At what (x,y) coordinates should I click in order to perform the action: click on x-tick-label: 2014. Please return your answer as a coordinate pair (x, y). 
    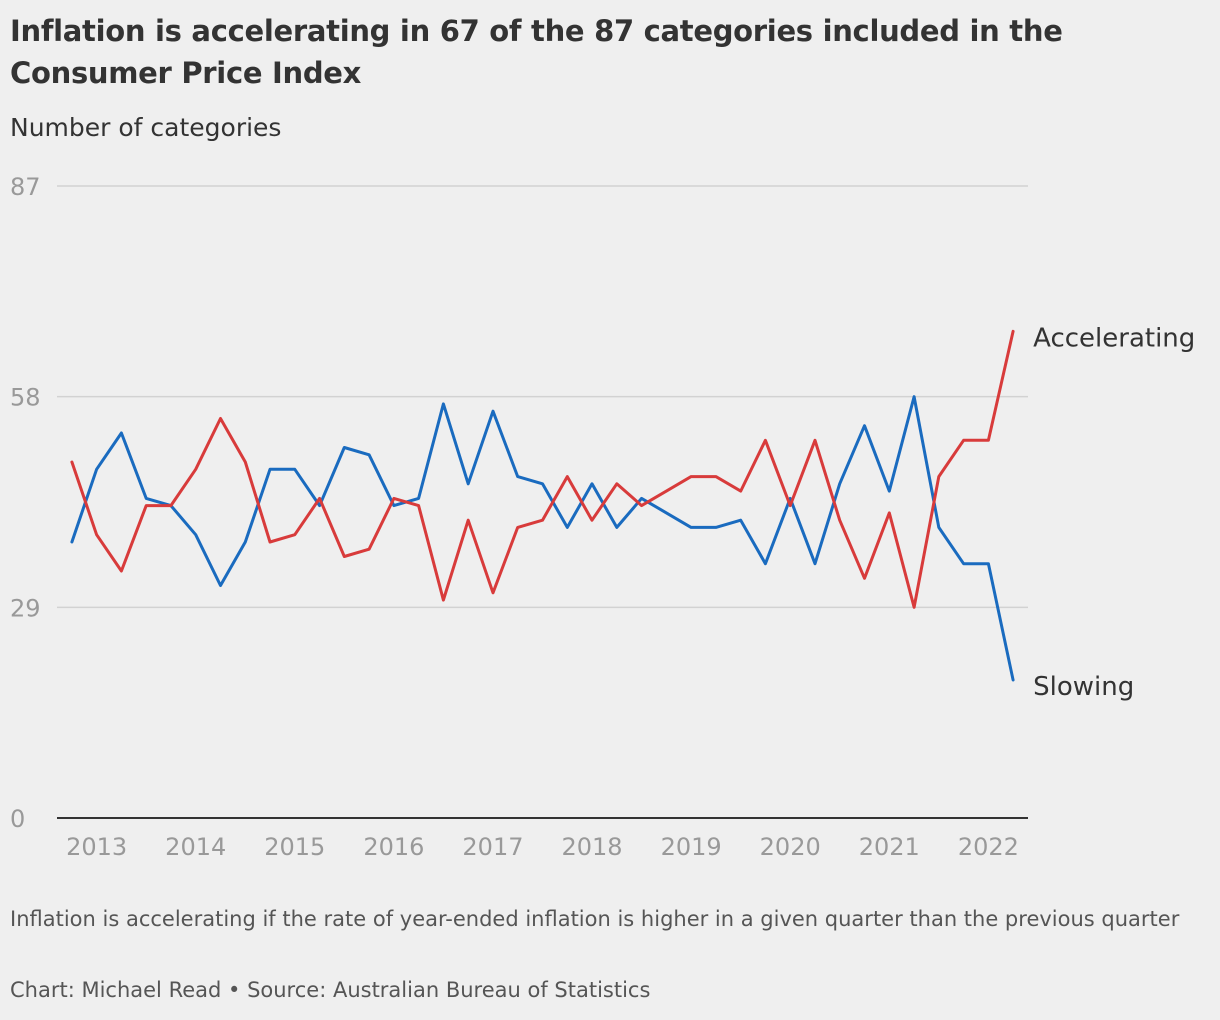
    Looking at the image, I should click on (195, 847).